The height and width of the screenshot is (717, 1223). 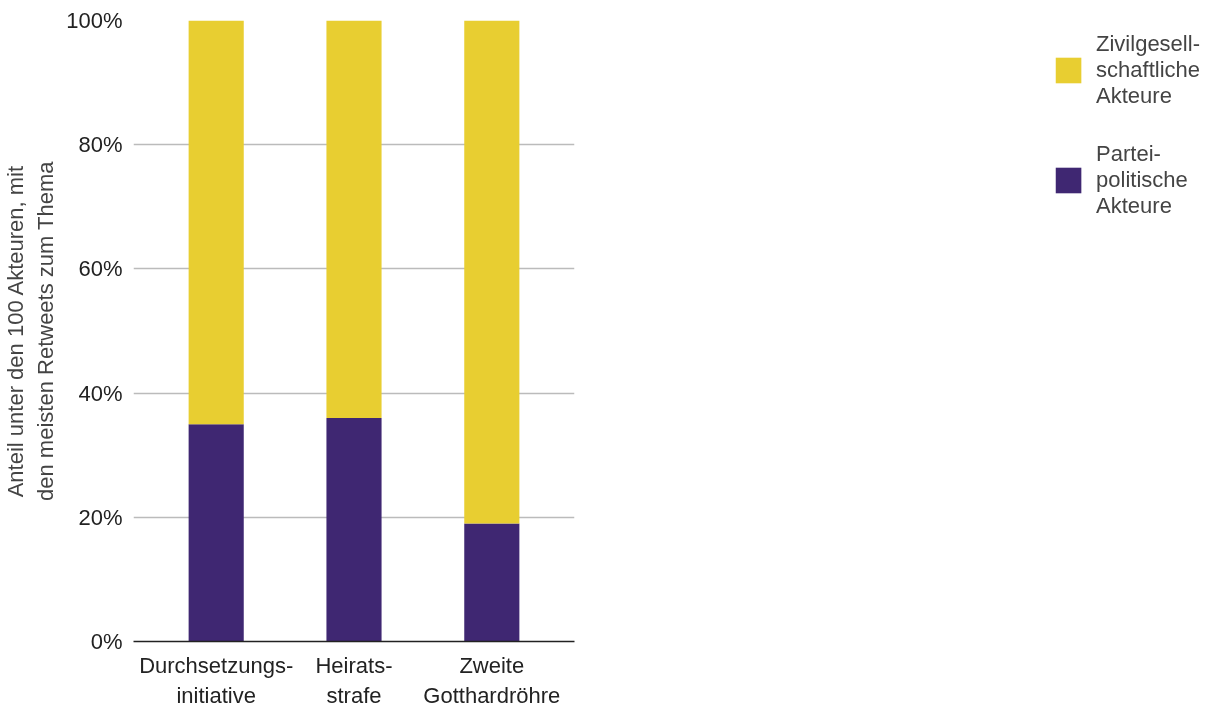 What do you see at coordinates (106, 641) in the screenshot?
I see `y-tick-label: 0%` at bounding box center [106, 641].